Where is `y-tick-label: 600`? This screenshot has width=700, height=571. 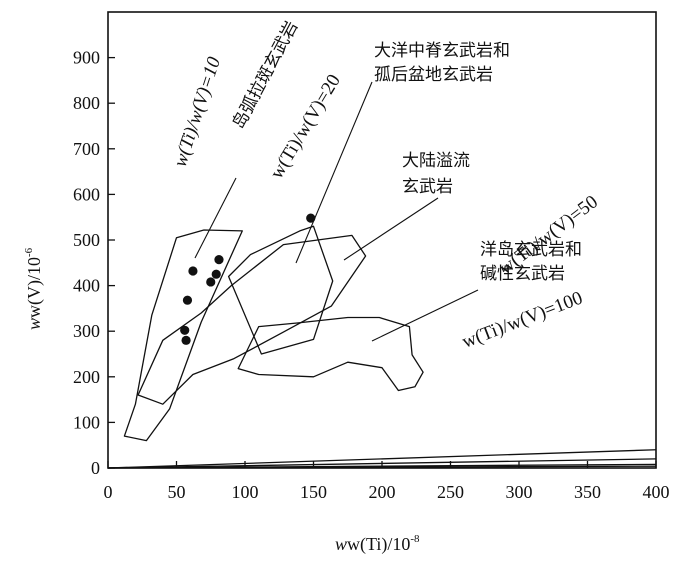 y-tick-label: 600 is located at coordinates (86, 194).